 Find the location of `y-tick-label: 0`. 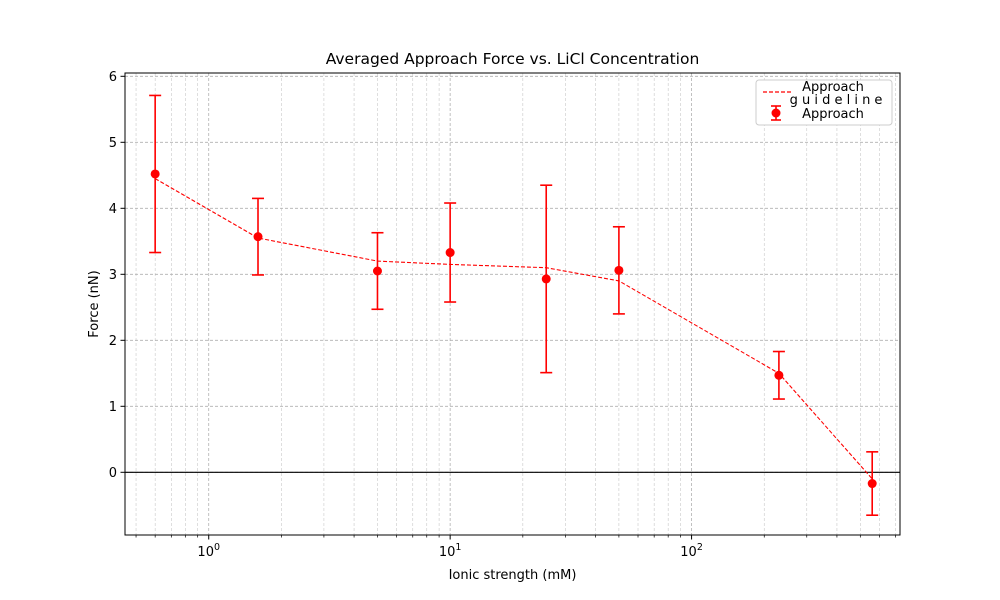

y-tick-label: 0 is located at coordinates (113, 473).